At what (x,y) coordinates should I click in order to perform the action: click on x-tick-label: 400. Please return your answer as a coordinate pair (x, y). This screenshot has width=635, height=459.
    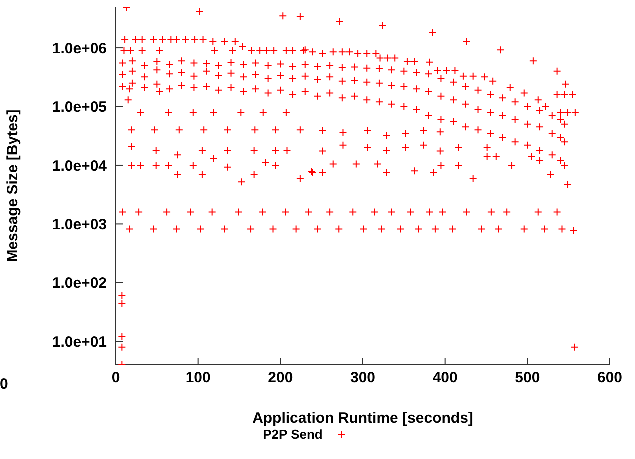
    Looking at the image, I should click on (445, 378).